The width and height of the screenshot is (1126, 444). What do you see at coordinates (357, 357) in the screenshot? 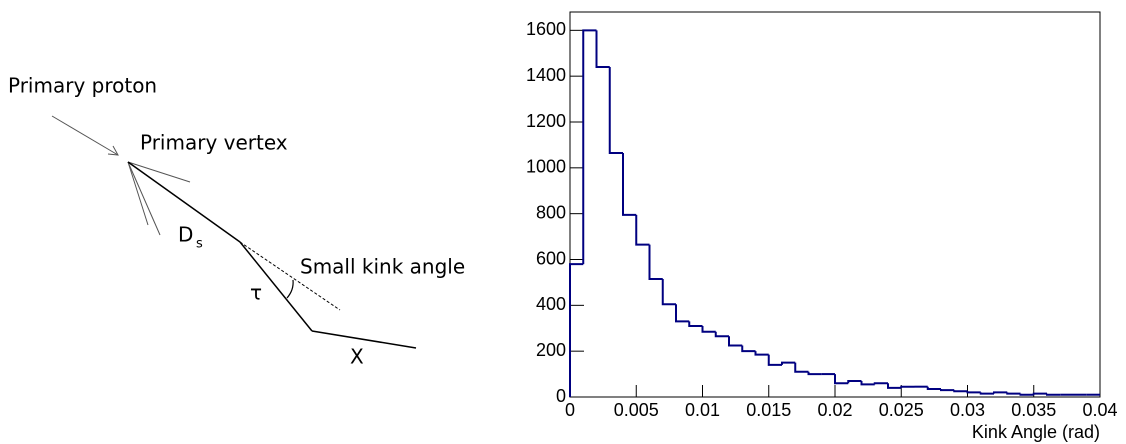
I see `label: X` at bounding box center [357, 357].